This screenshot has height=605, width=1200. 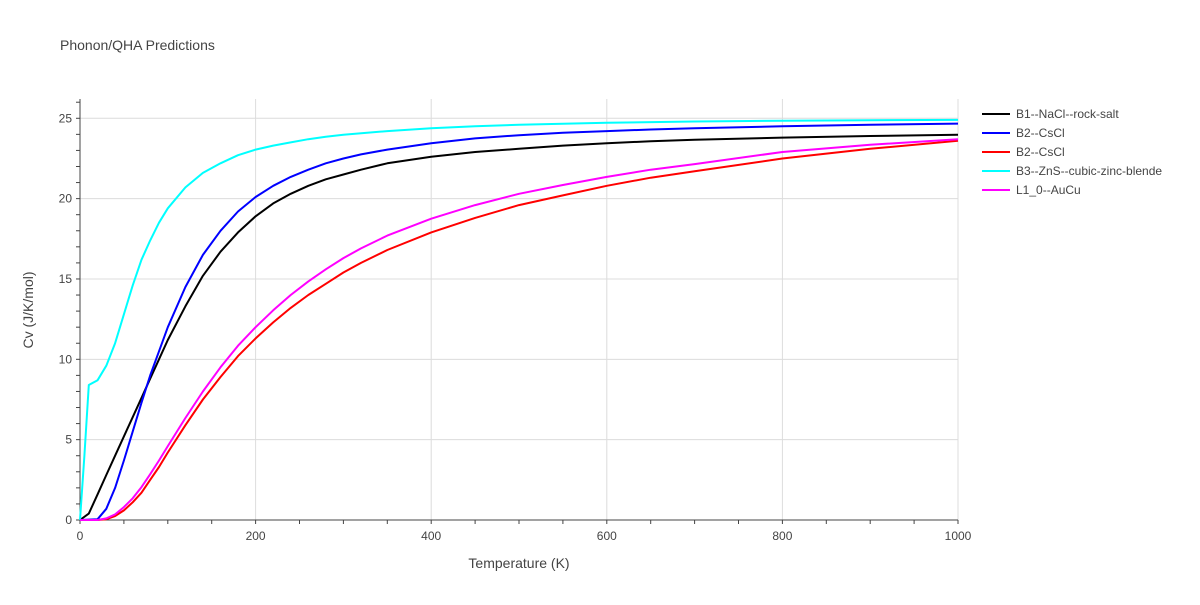 What do you see at coordinates (66, 359) in the screenshot?
I see `y-tick-label: 10` at bounding box center [66, 359].